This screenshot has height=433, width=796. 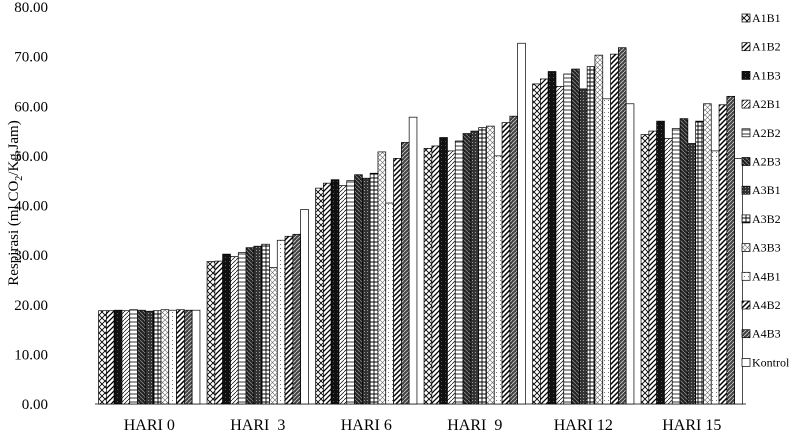 I want to click on legend-label: A2B2, so click(x=766, y=133).